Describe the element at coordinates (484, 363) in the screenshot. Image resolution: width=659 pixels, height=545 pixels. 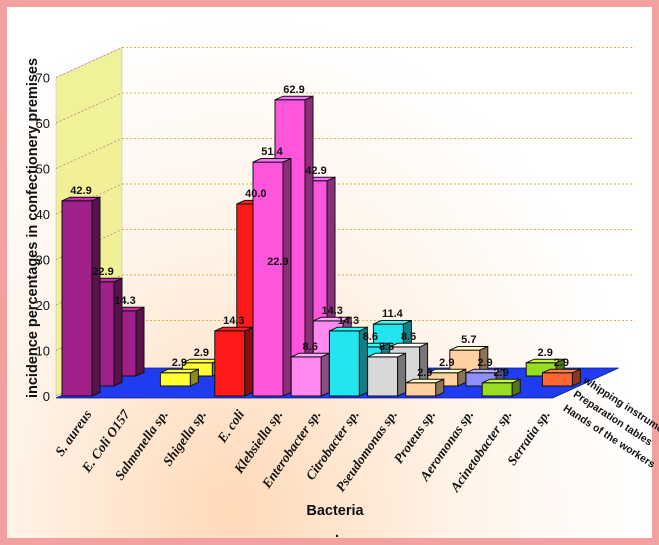
I see `data-label-aeromonas-sp-preparation-tables: 2.9` at that location.